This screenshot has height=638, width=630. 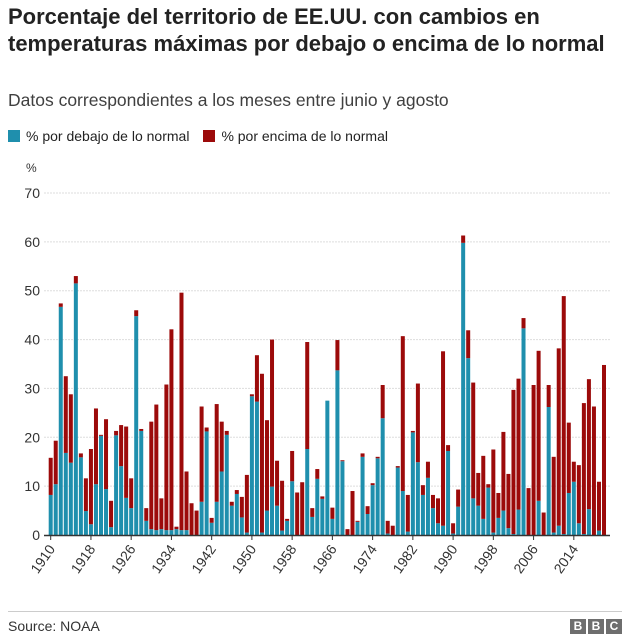 I want to click on y-tick-label: 60, so click(x=32, y=242).